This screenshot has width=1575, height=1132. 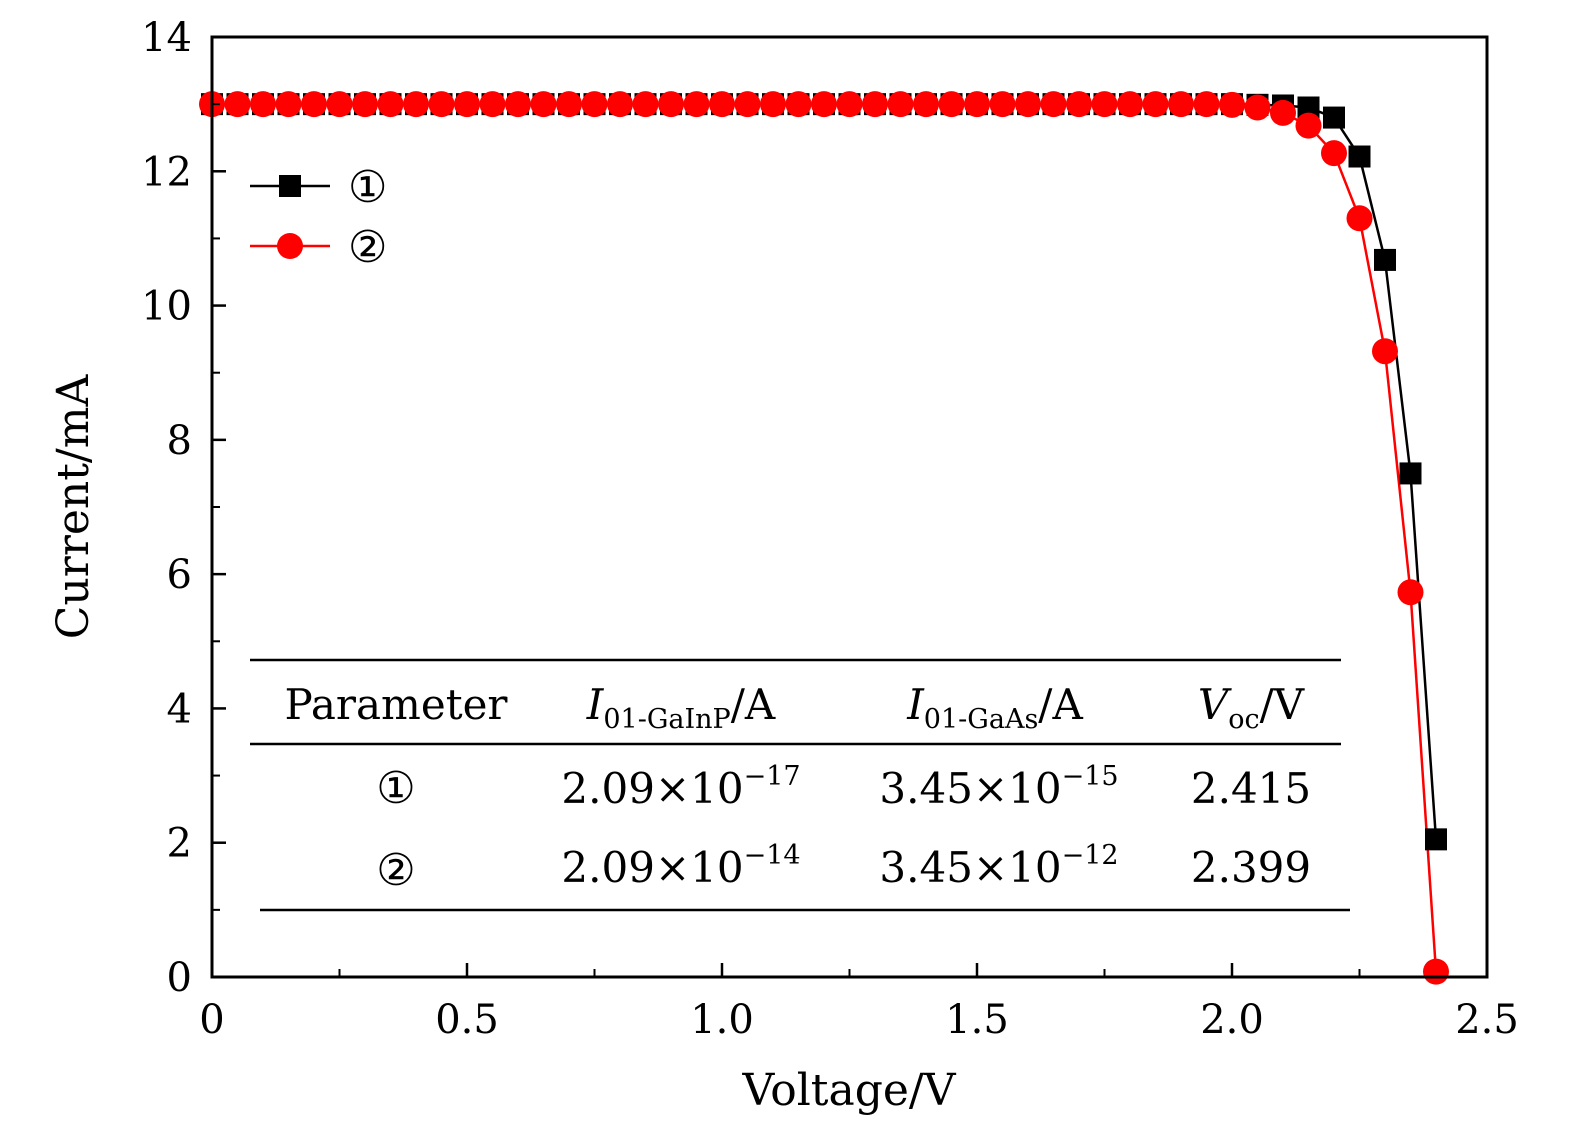 I want to click on y-axis-label: Current/mA, so click(x=73, y=507).